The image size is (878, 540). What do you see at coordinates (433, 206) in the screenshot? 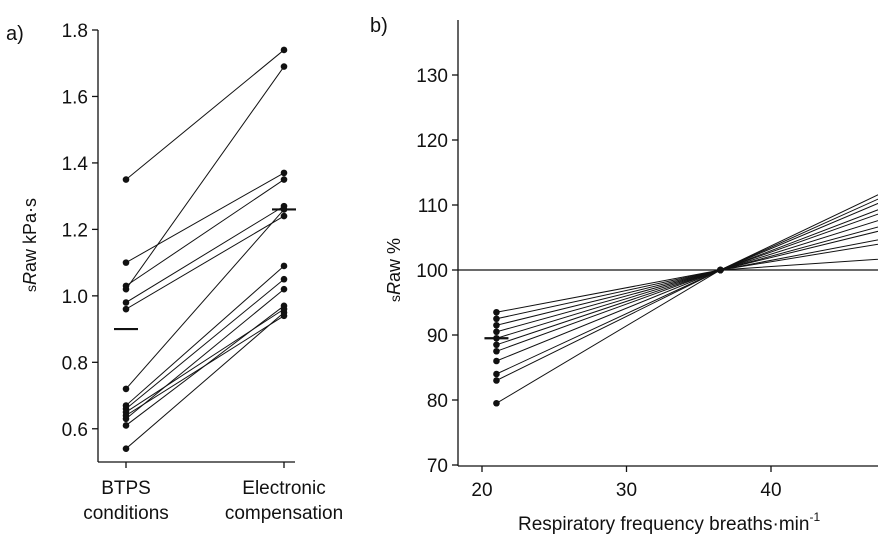
I see `panel-b-y-tick-label: 110` at bounding box center [433, 206].